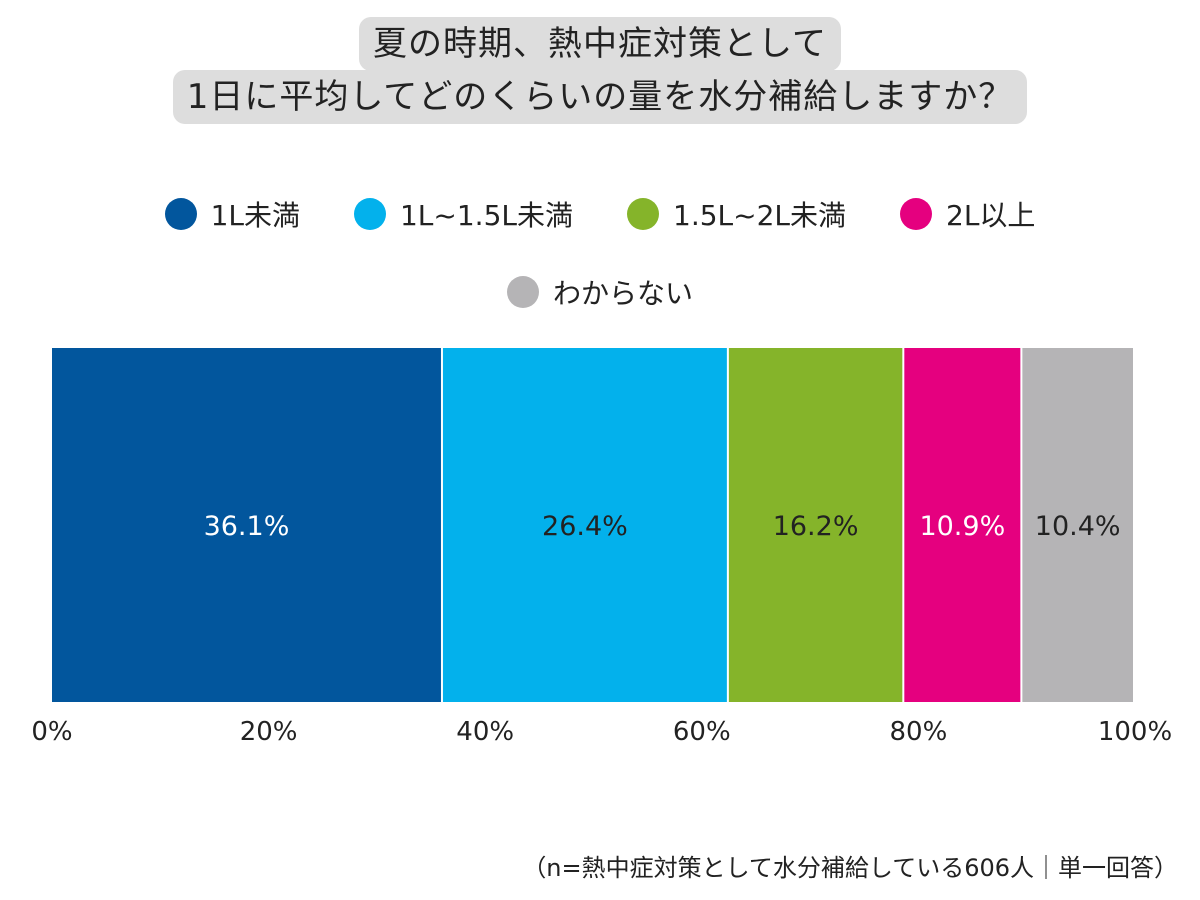 The image size is (1200, 900). What do you see at coordinates (486, 215) in the screenshot?
I see `legend-label-1l-1-5l: 1L~1.5L未満` at bounding box center [486, 215].